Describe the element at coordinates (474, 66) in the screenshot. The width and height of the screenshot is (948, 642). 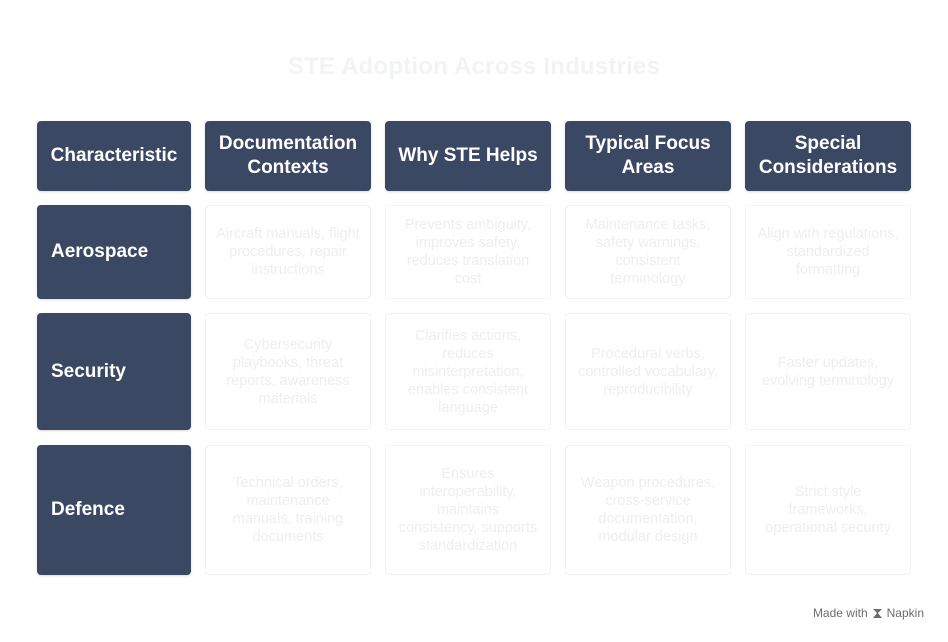
I see `diagram-title: STE Adoption Across Industries` at that location.